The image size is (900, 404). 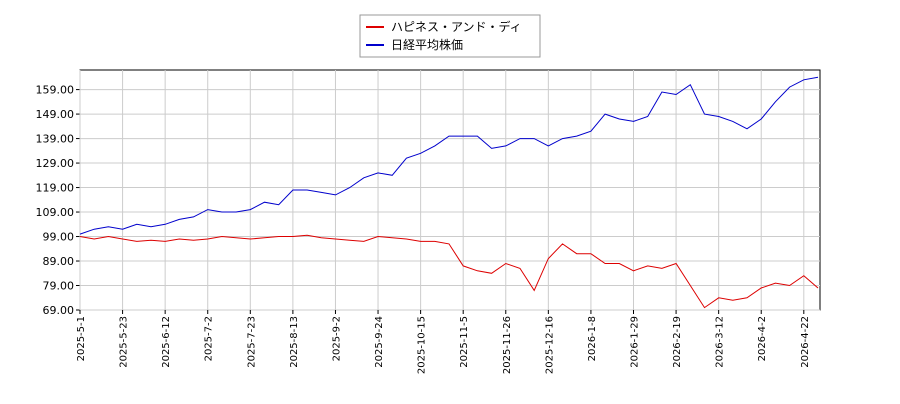 What do you see at coordinates (59, 261) in the screenshot?
I see `y-tick-label: 89.00` at bounding box center [59, 261].